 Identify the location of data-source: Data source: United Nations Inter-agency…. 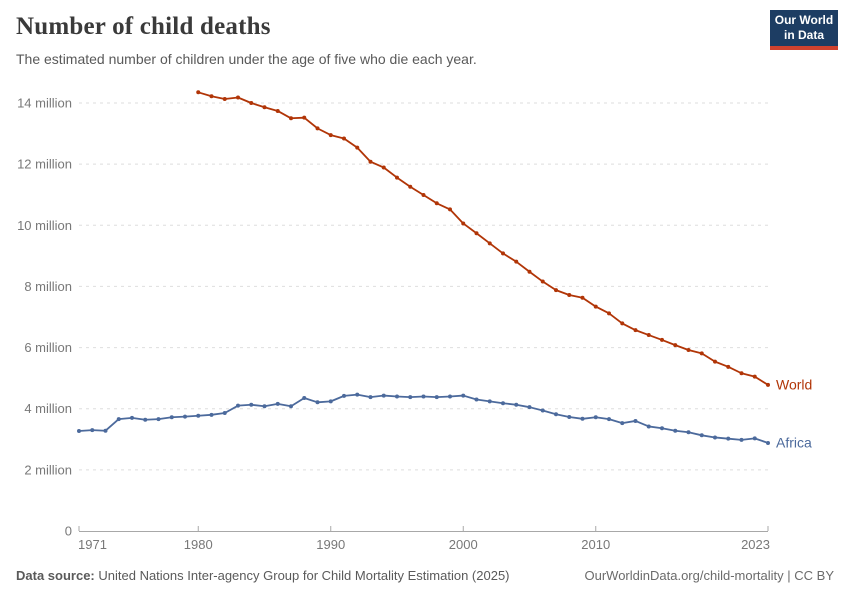
(263, 575).